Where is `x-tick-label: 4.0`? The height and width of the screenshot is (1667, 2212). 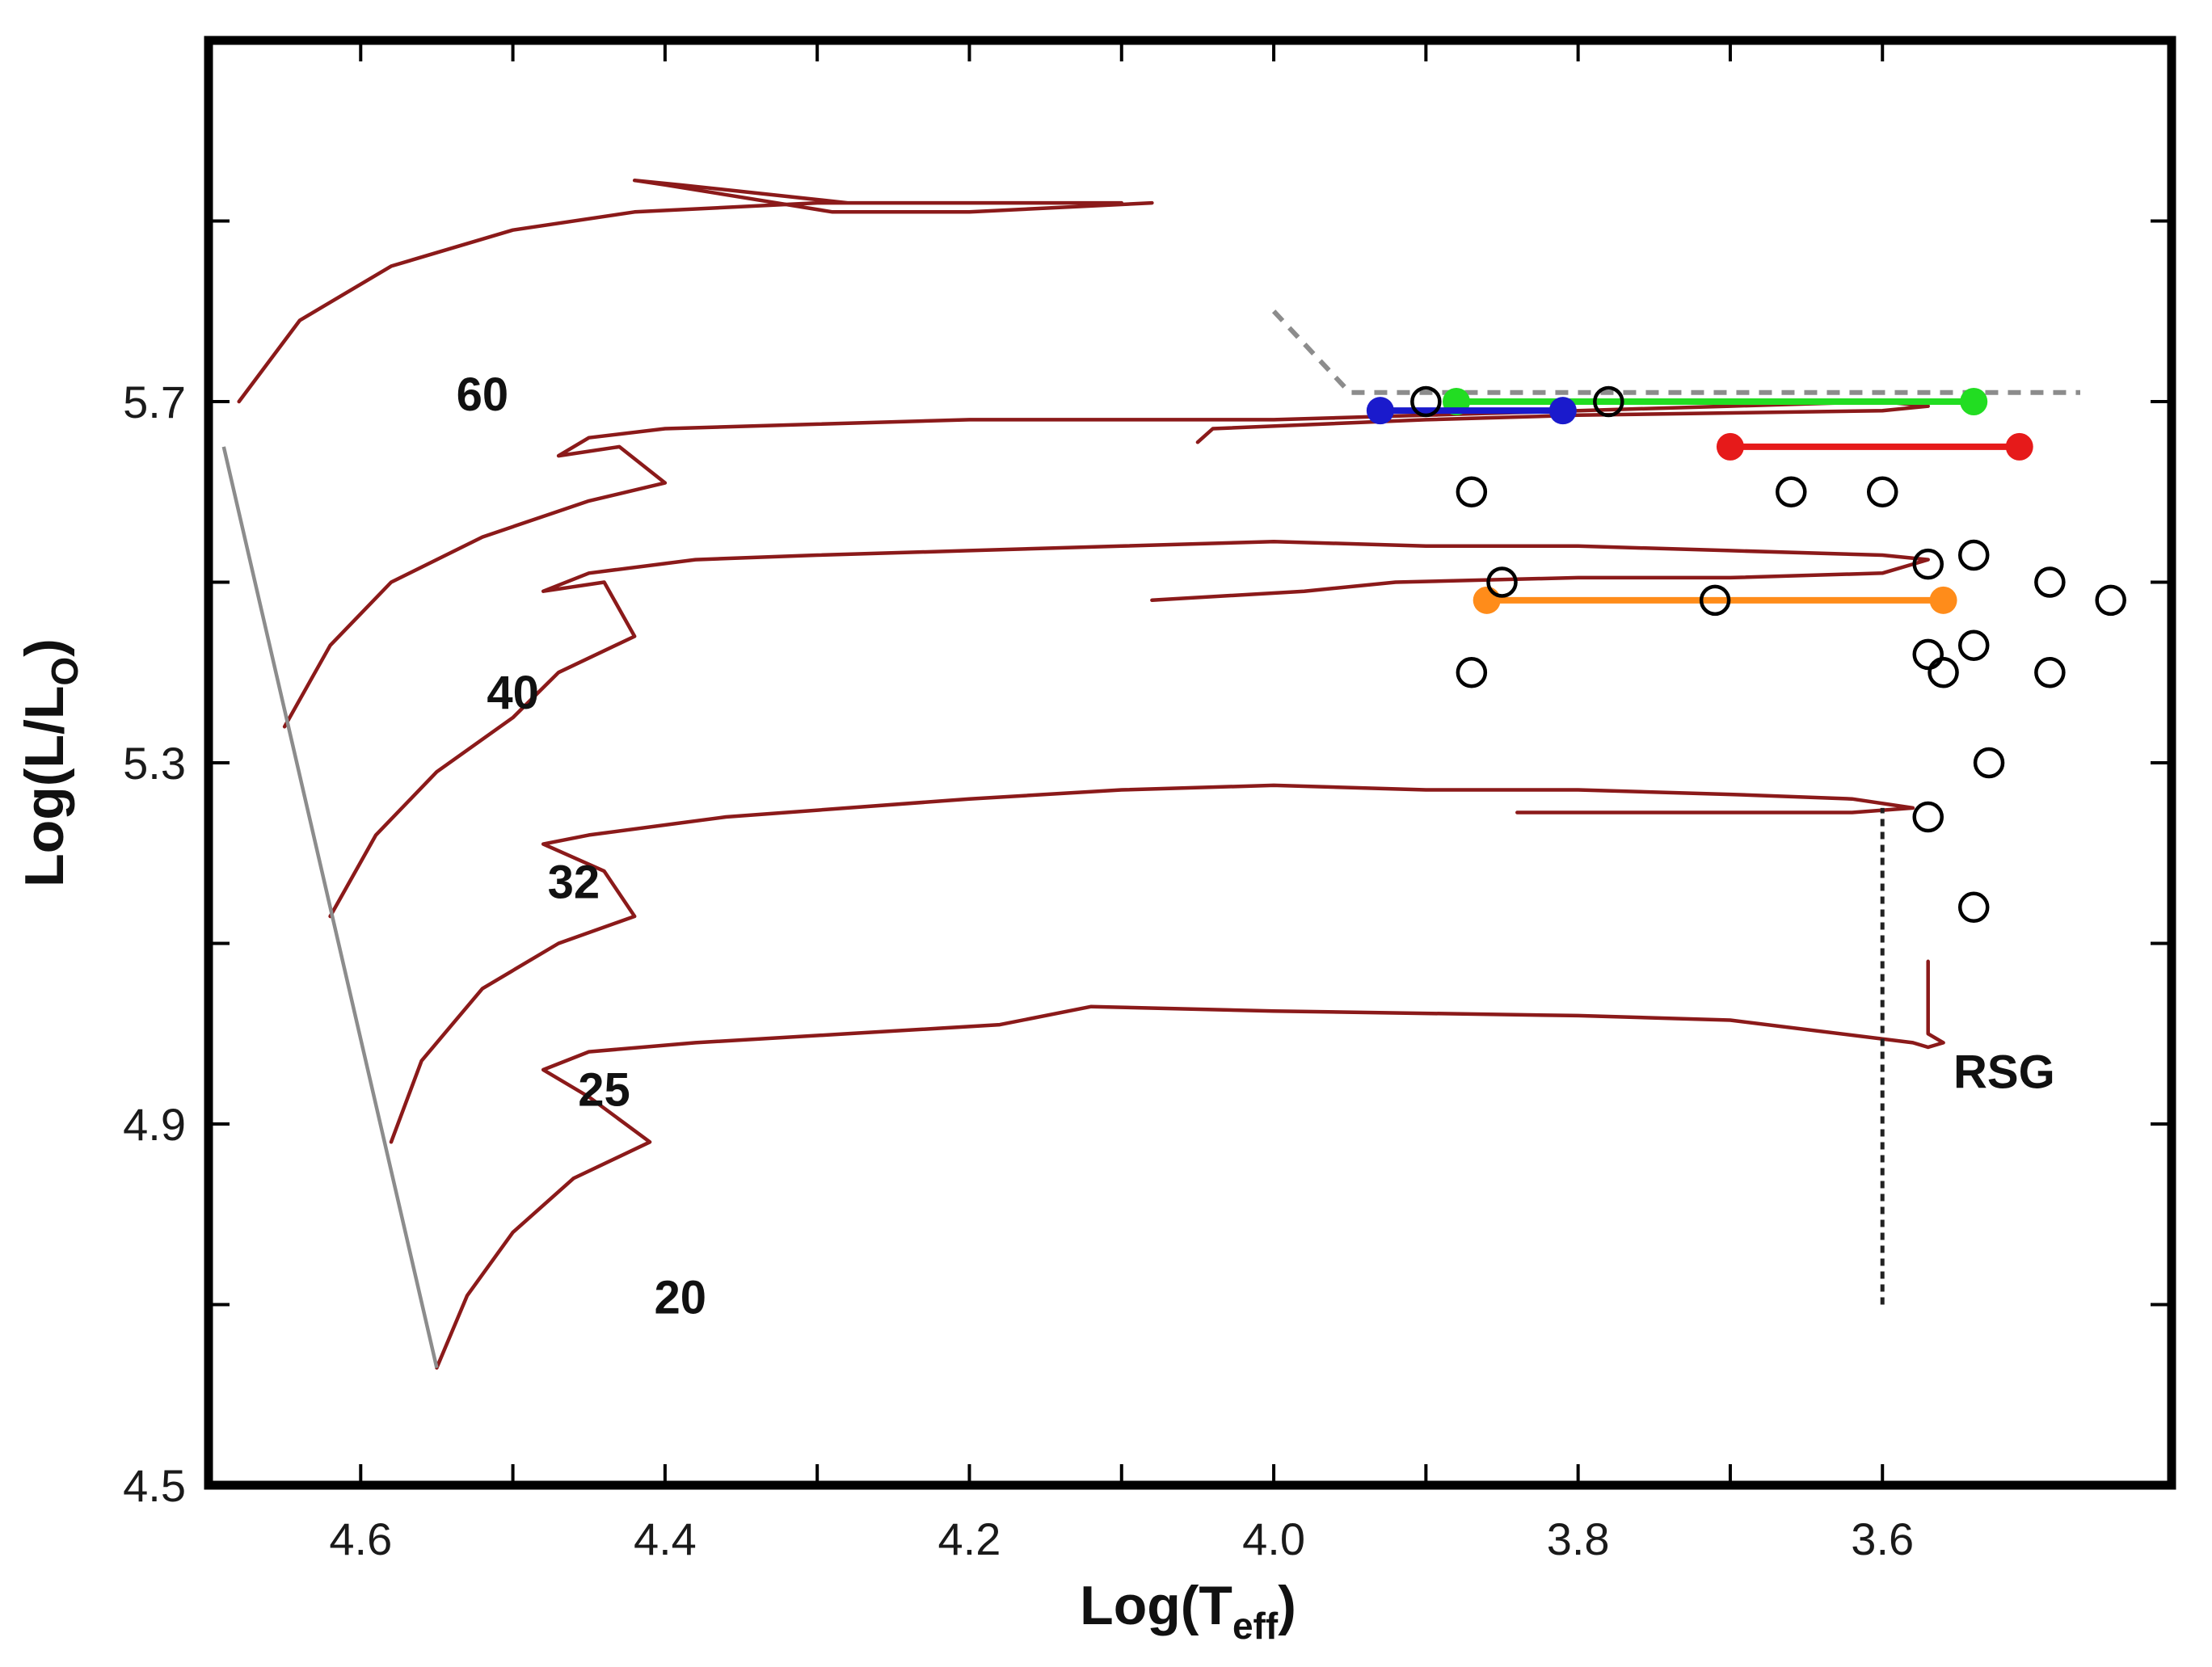 x-tick-label: 4.0 is located at coordinates (1273, 1538).